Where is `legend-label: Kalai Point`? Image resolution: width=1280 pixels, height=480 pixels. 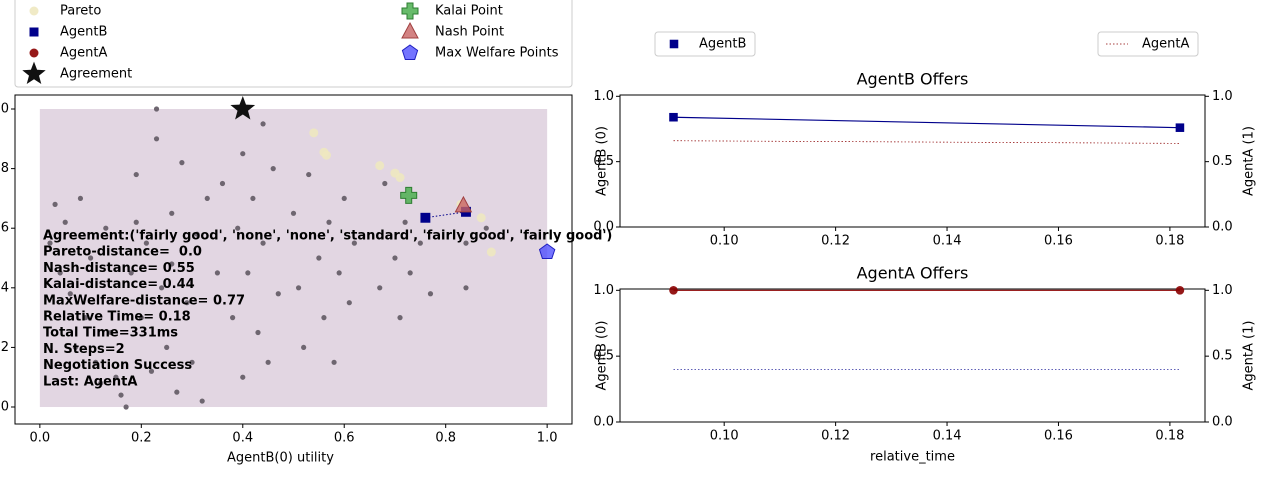 legend-label: Kalai Point is located at coordinates (469, 11).